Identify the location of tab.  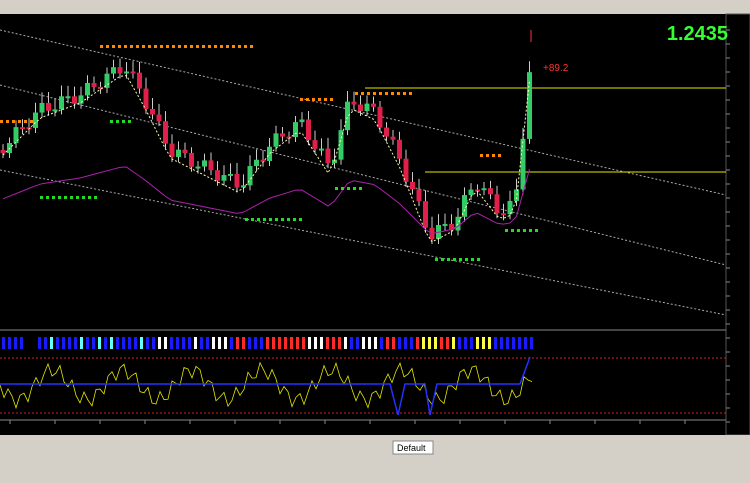
(413, 447).